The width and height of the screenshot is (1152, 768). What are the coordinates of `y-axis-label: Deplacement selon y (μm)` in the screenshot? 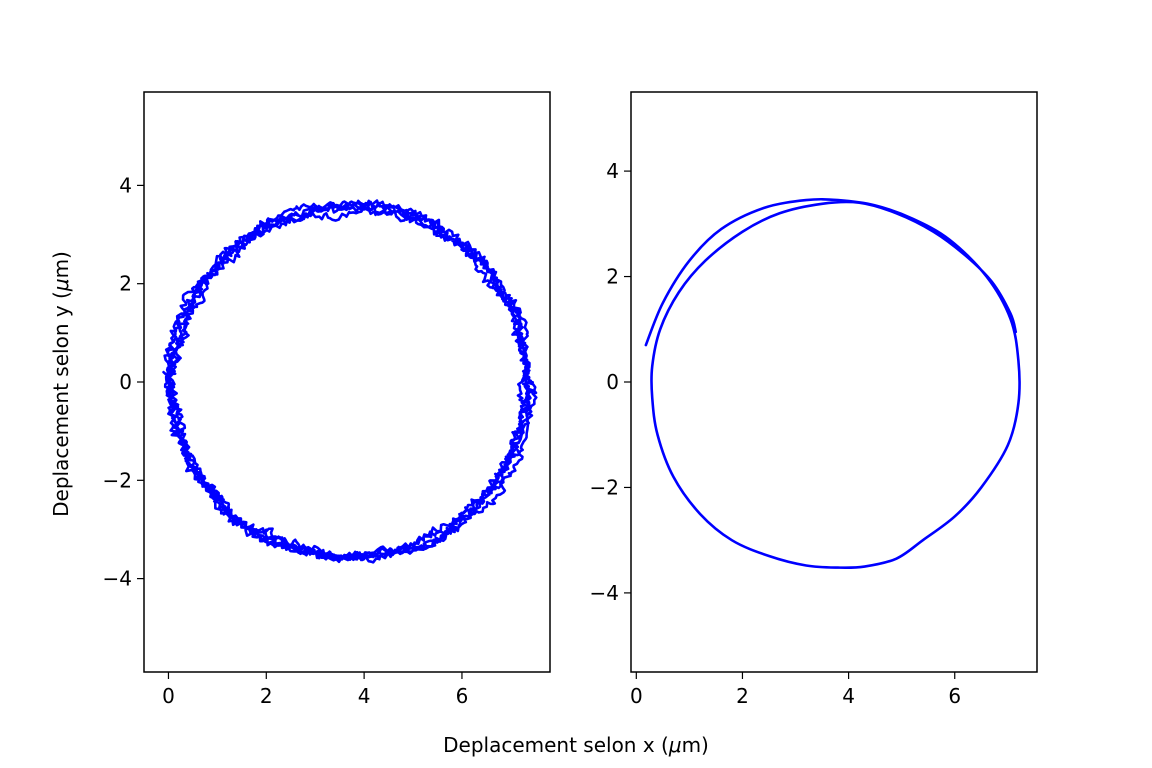 It's located at (61, 384).